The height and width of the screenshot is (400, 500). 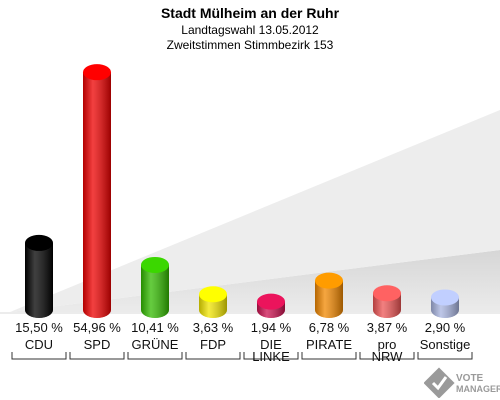 I want to click on value-label: 2,90 %, so click(x=445, y=327).